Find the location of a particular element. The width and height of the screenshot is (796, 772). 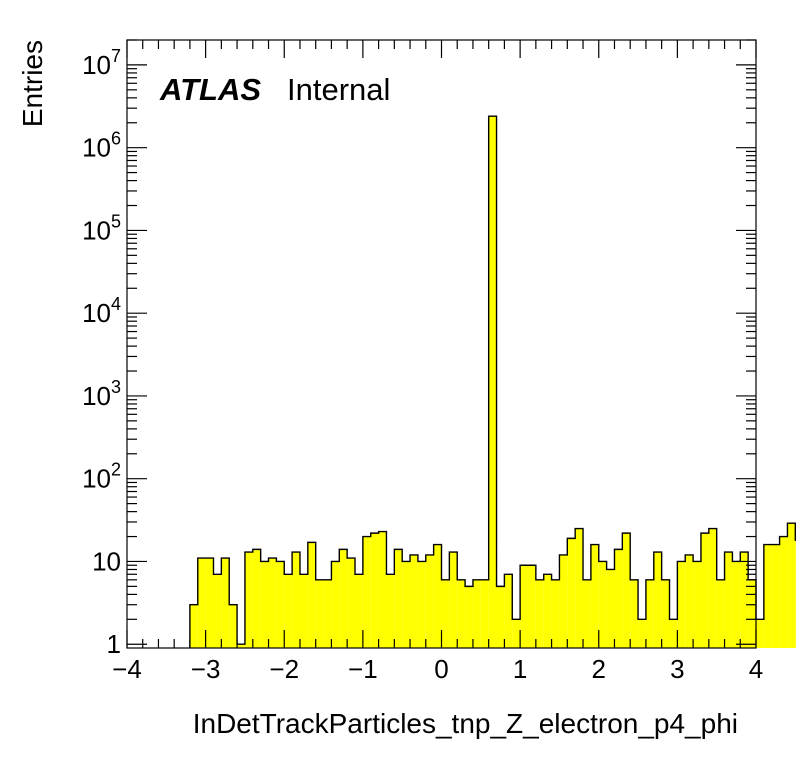

y-tick-label: 10 is located at coordinates (106, 561).